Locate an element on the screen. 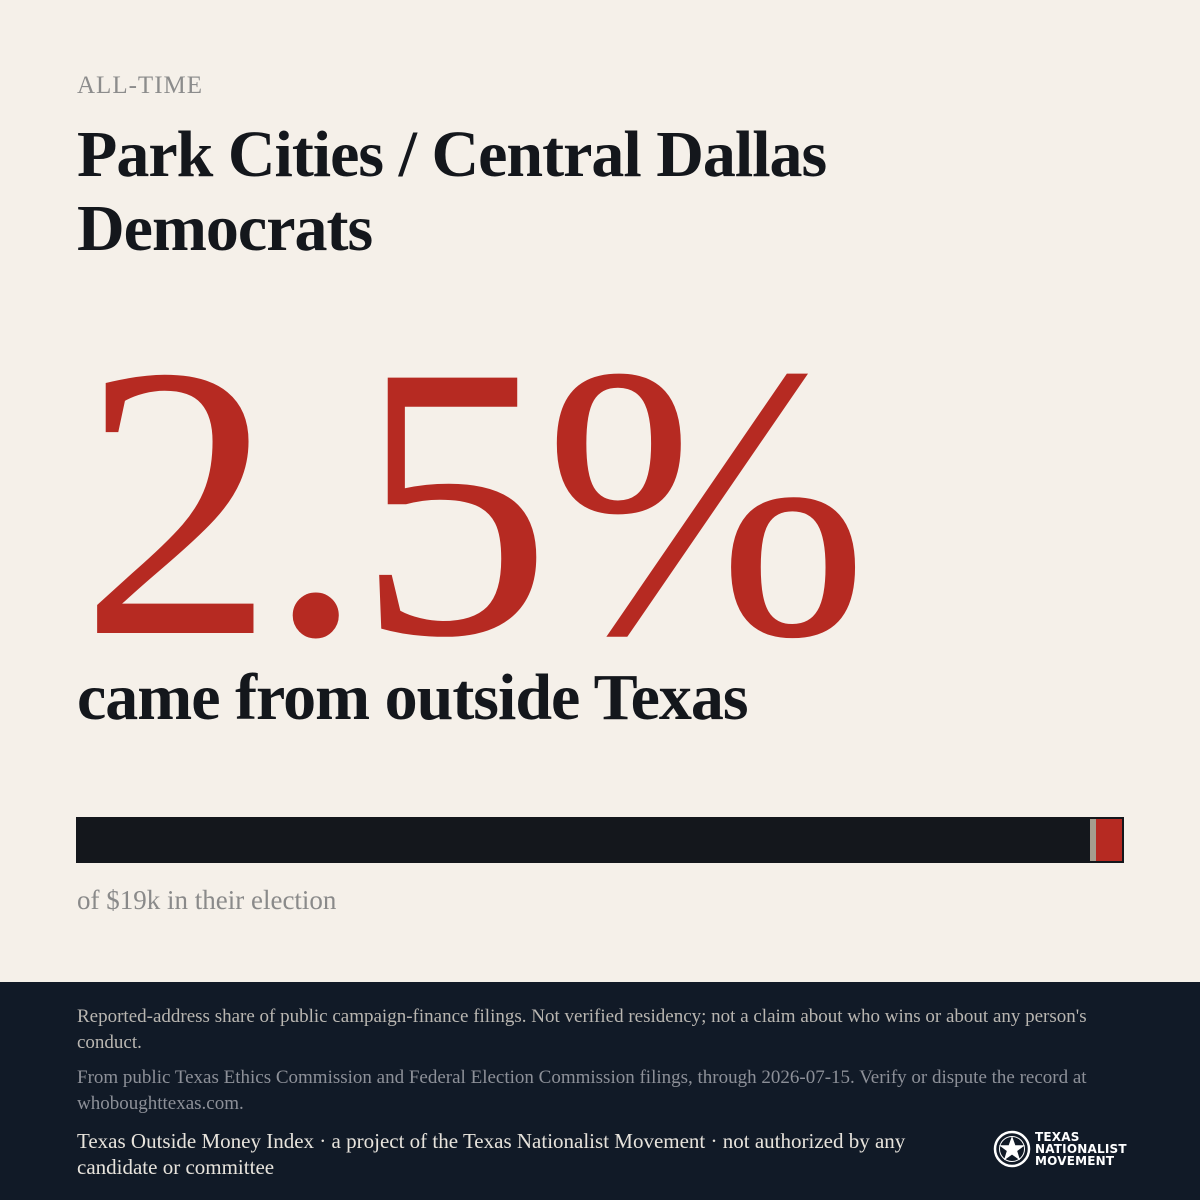 The width and height of the screenshot is (1200, 1200). share-bar is located at coordinates (600, 840).